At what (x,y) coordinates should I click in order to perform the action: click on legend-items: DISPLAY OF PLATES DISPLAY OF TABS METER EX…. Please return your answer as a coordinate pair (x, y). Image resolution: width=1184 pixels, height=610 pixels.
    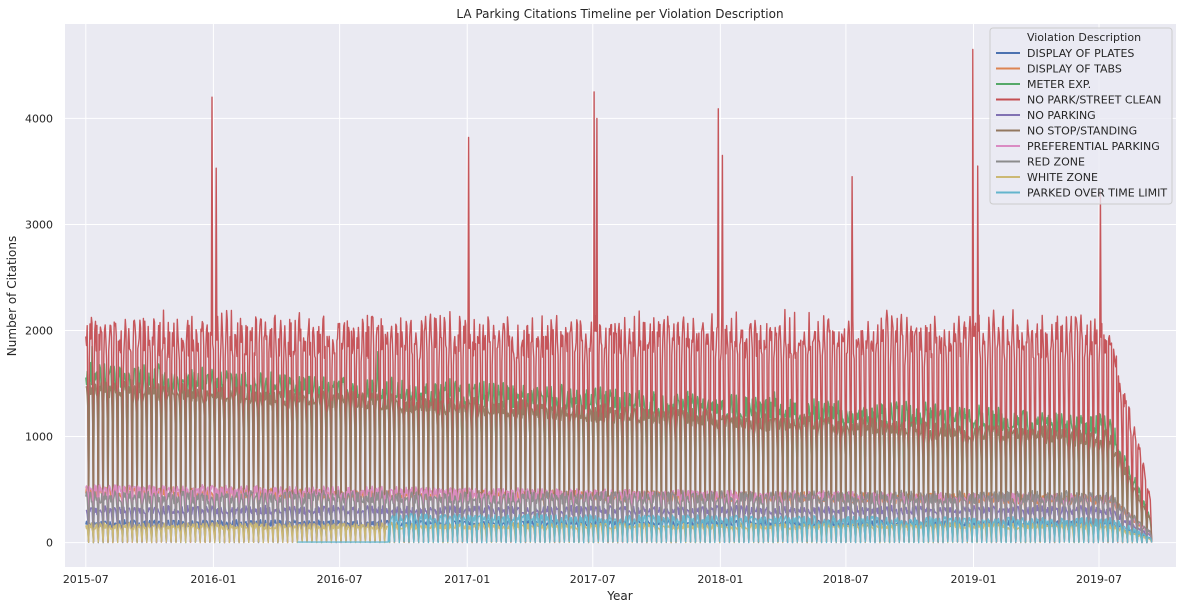
    Looking at the image, I should click on (1081, 123).